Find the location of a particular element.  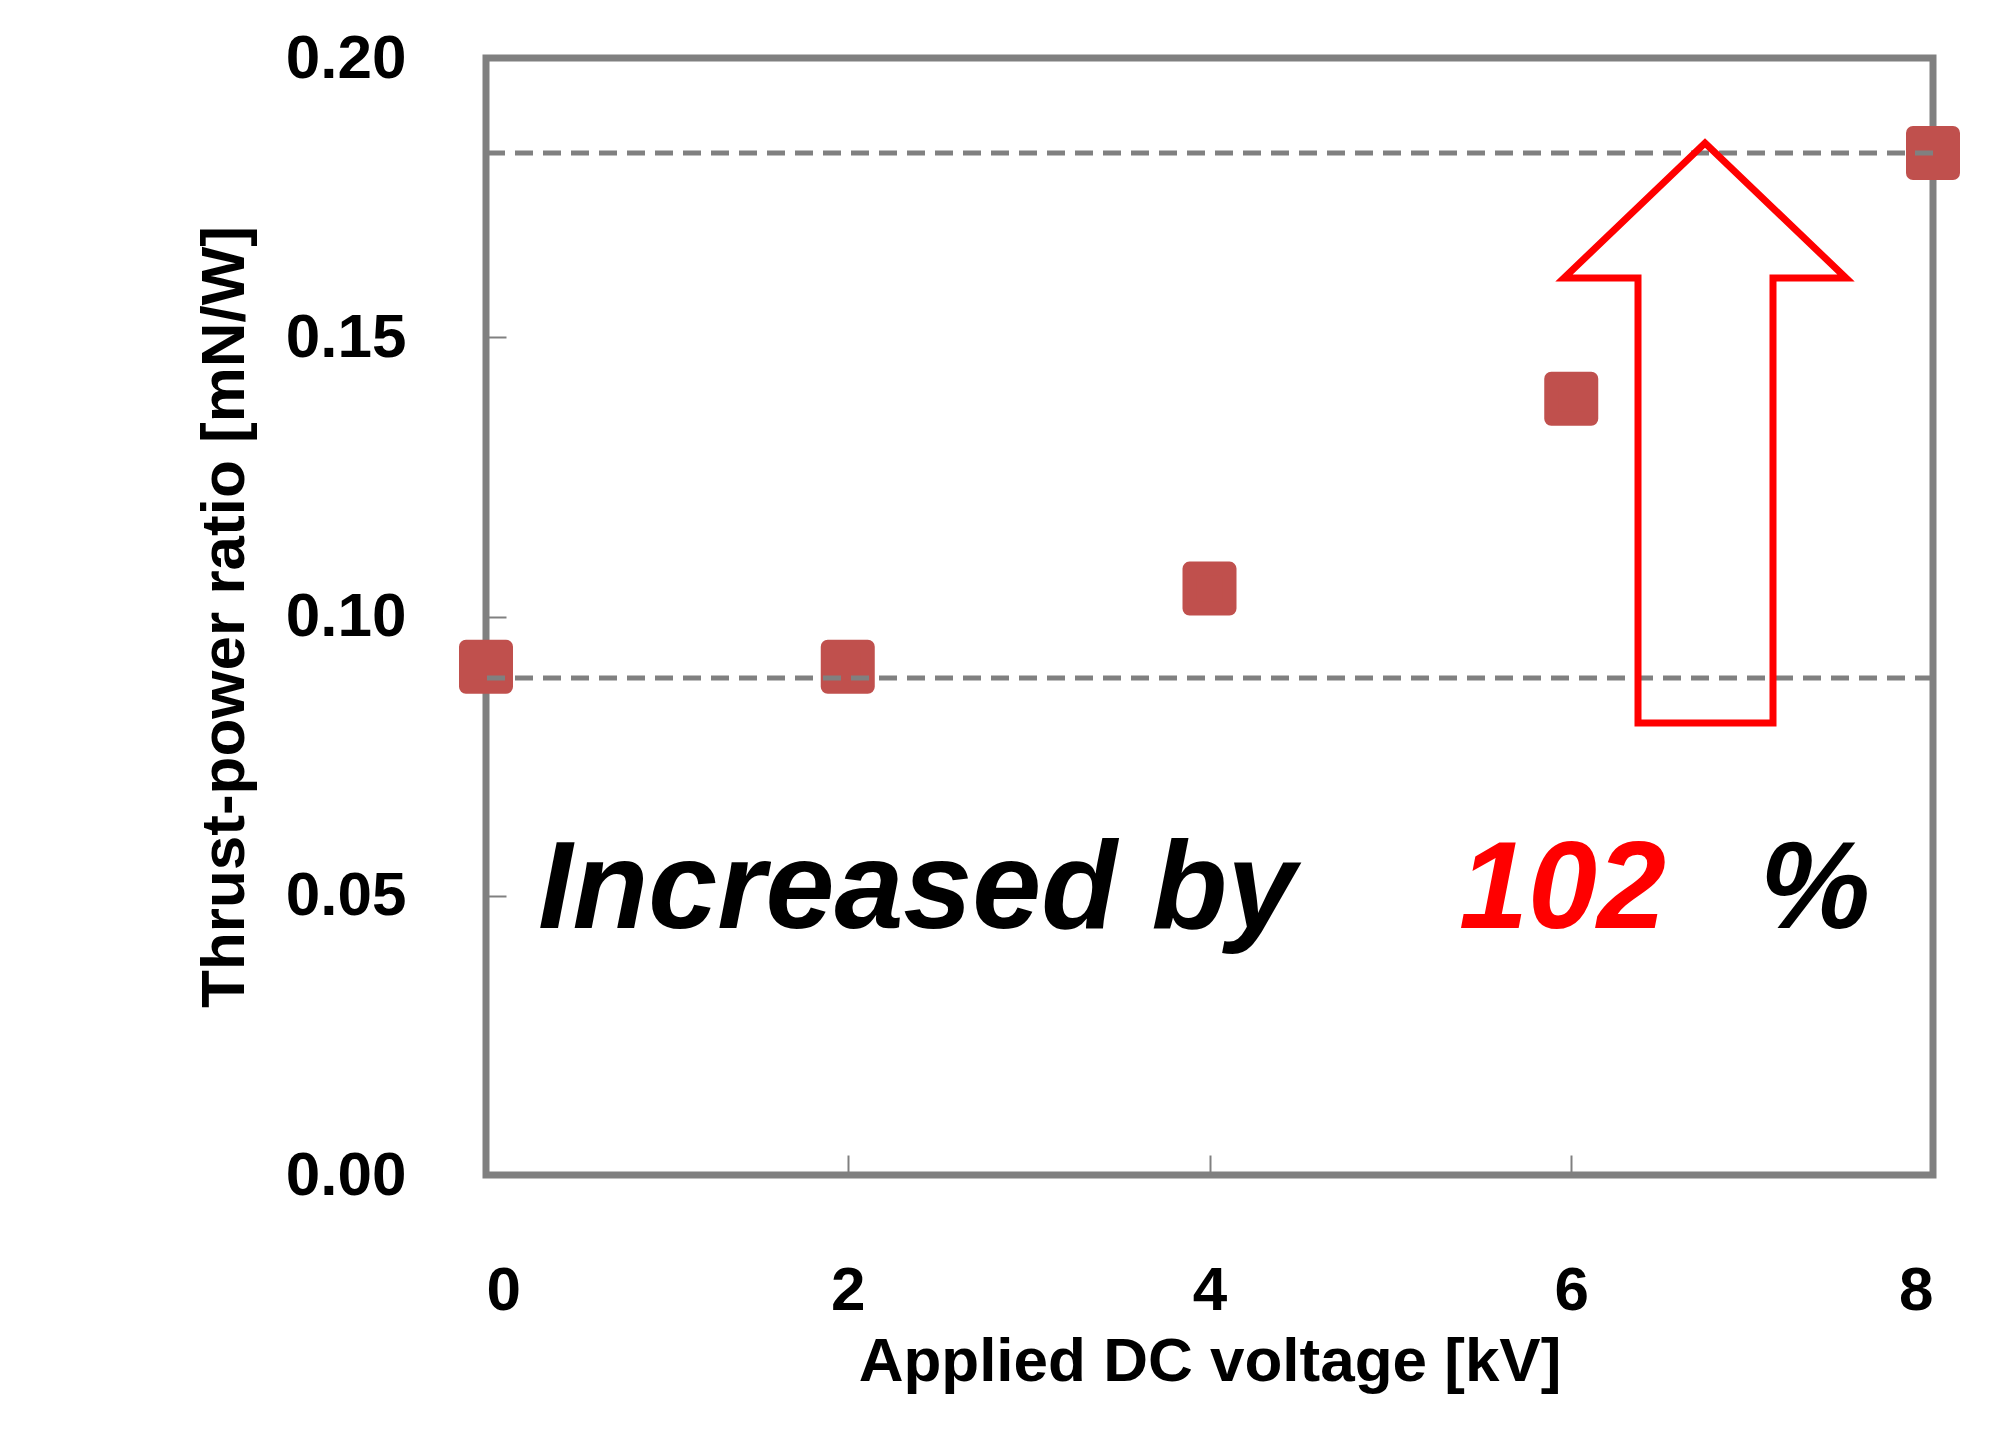

x-tick-label: 6 is located at coordinates (1571, 1288).